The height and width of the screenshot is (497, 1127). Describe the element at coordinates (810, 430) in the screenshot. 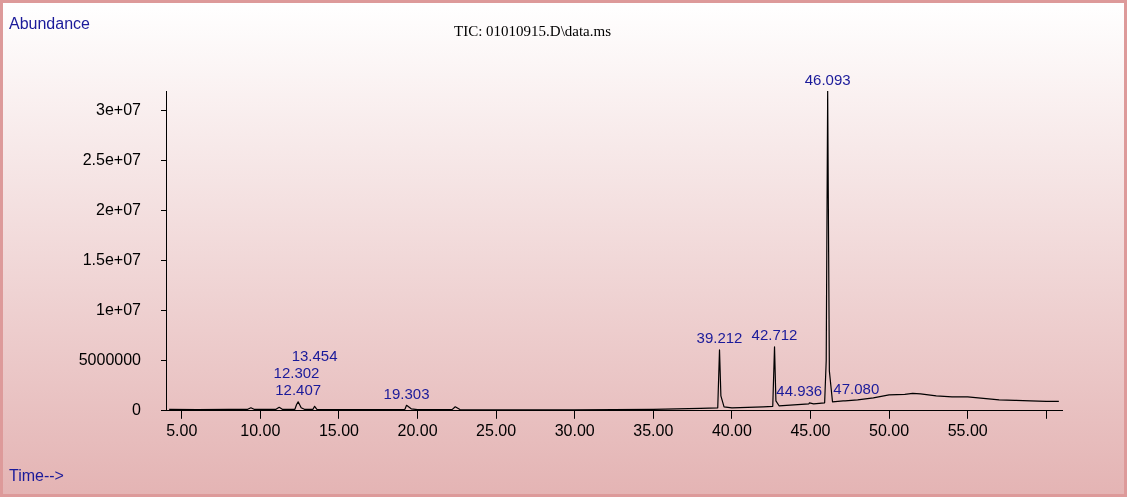

I see `x-tick-label: 45.00` at that location.